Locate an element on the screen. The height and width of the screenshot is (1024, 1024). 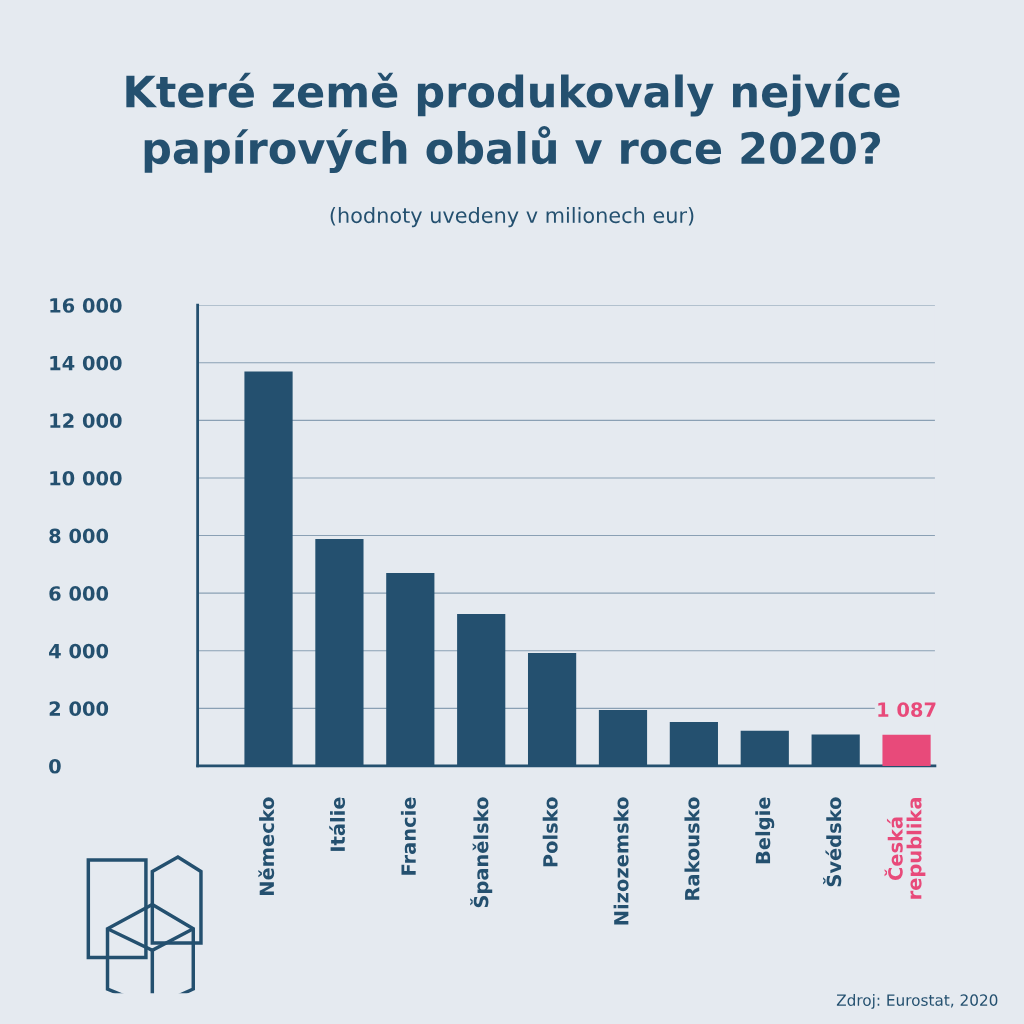
bar is located at coordinates (906, 750).